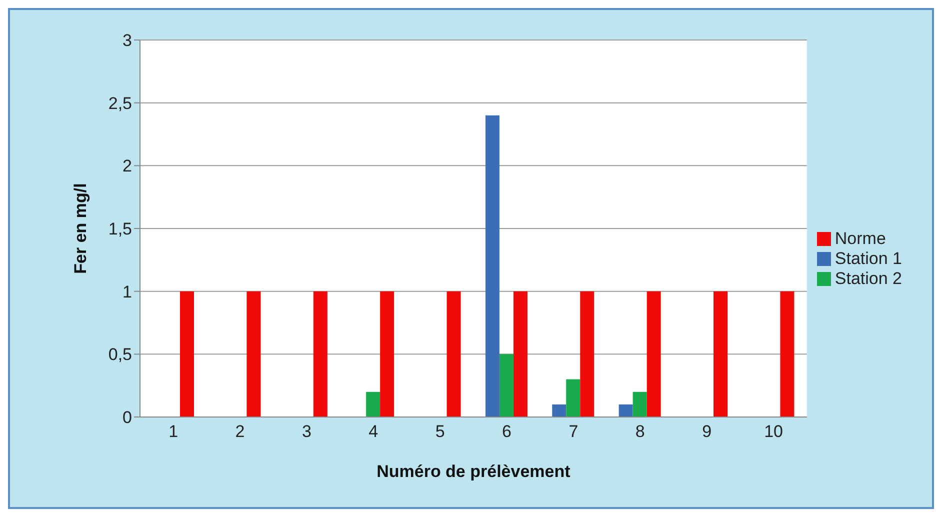 The image size is (942, 517). Describe the element at coordinates (640, 432) in the screenshot. I see `x-tick-label: 8` at that location.